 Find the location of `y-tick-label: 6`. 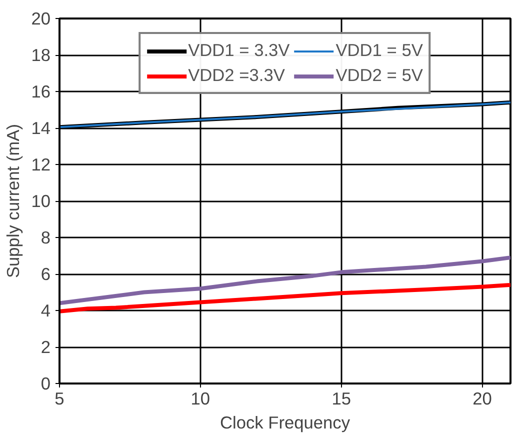

y-tick-label: 6 is located at coordinates (45, 274).